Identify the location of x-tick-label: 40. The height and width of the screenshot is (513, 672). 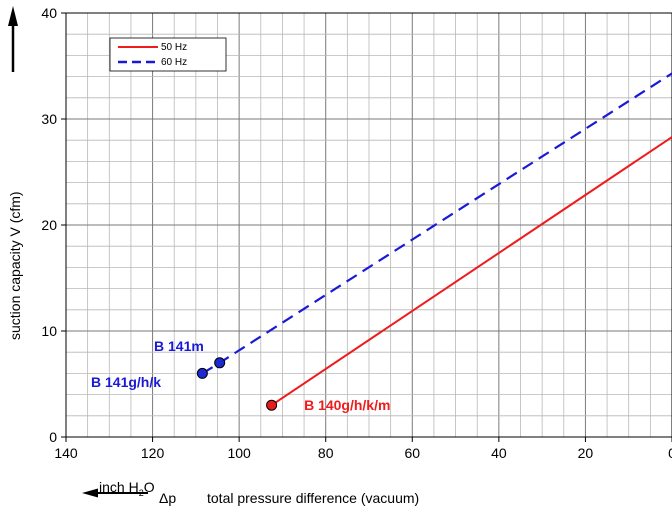
(499, 453).